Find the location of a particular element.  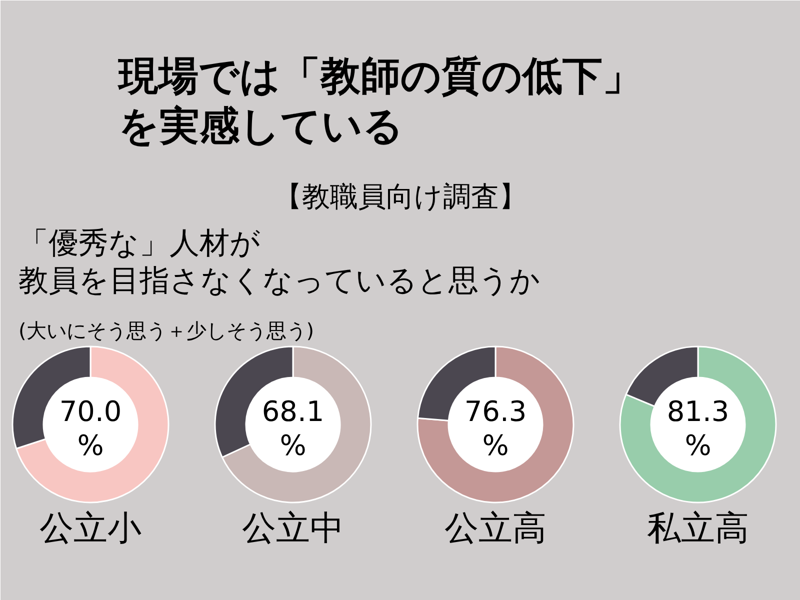

text: 公立中 is located at coordinates (293, 528).